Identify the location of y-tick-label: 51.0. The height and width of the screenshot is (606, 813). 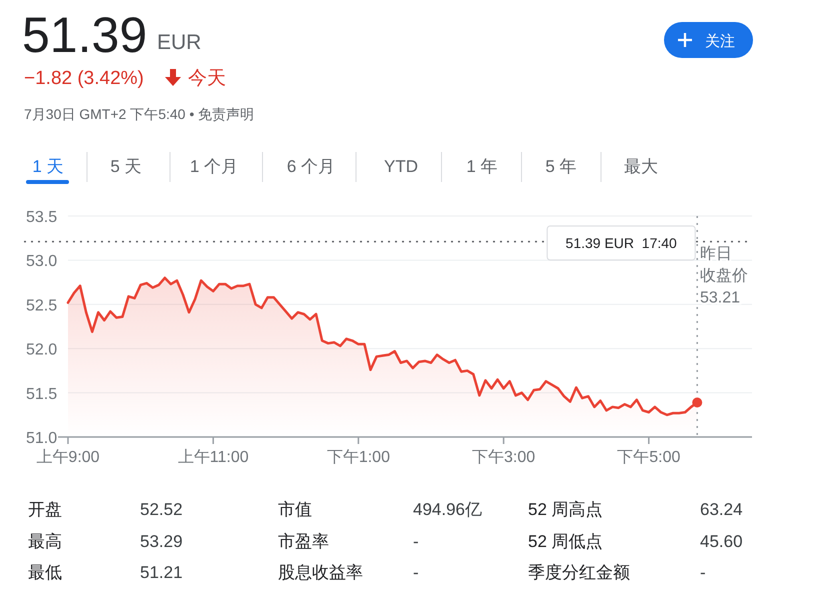
(42, 438).